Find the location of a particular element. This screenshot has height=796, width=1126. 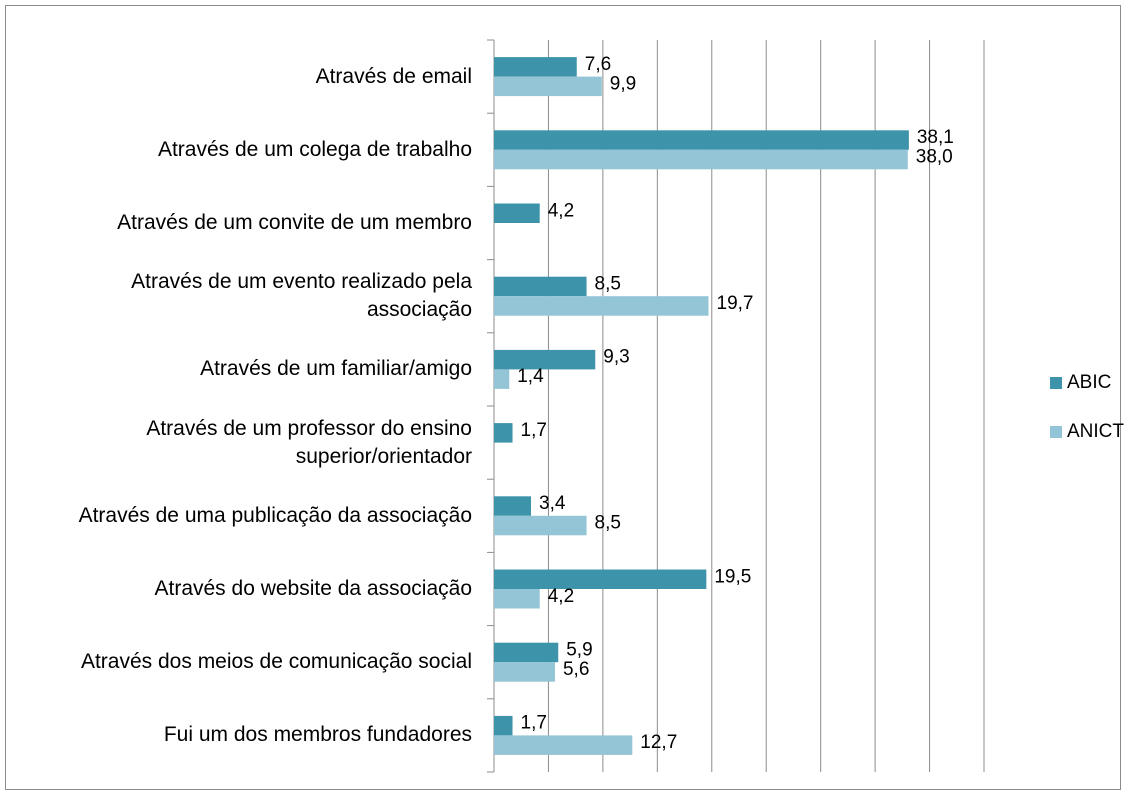

y-tick-label: Através do website da associação is located at coordinates (313, 588).